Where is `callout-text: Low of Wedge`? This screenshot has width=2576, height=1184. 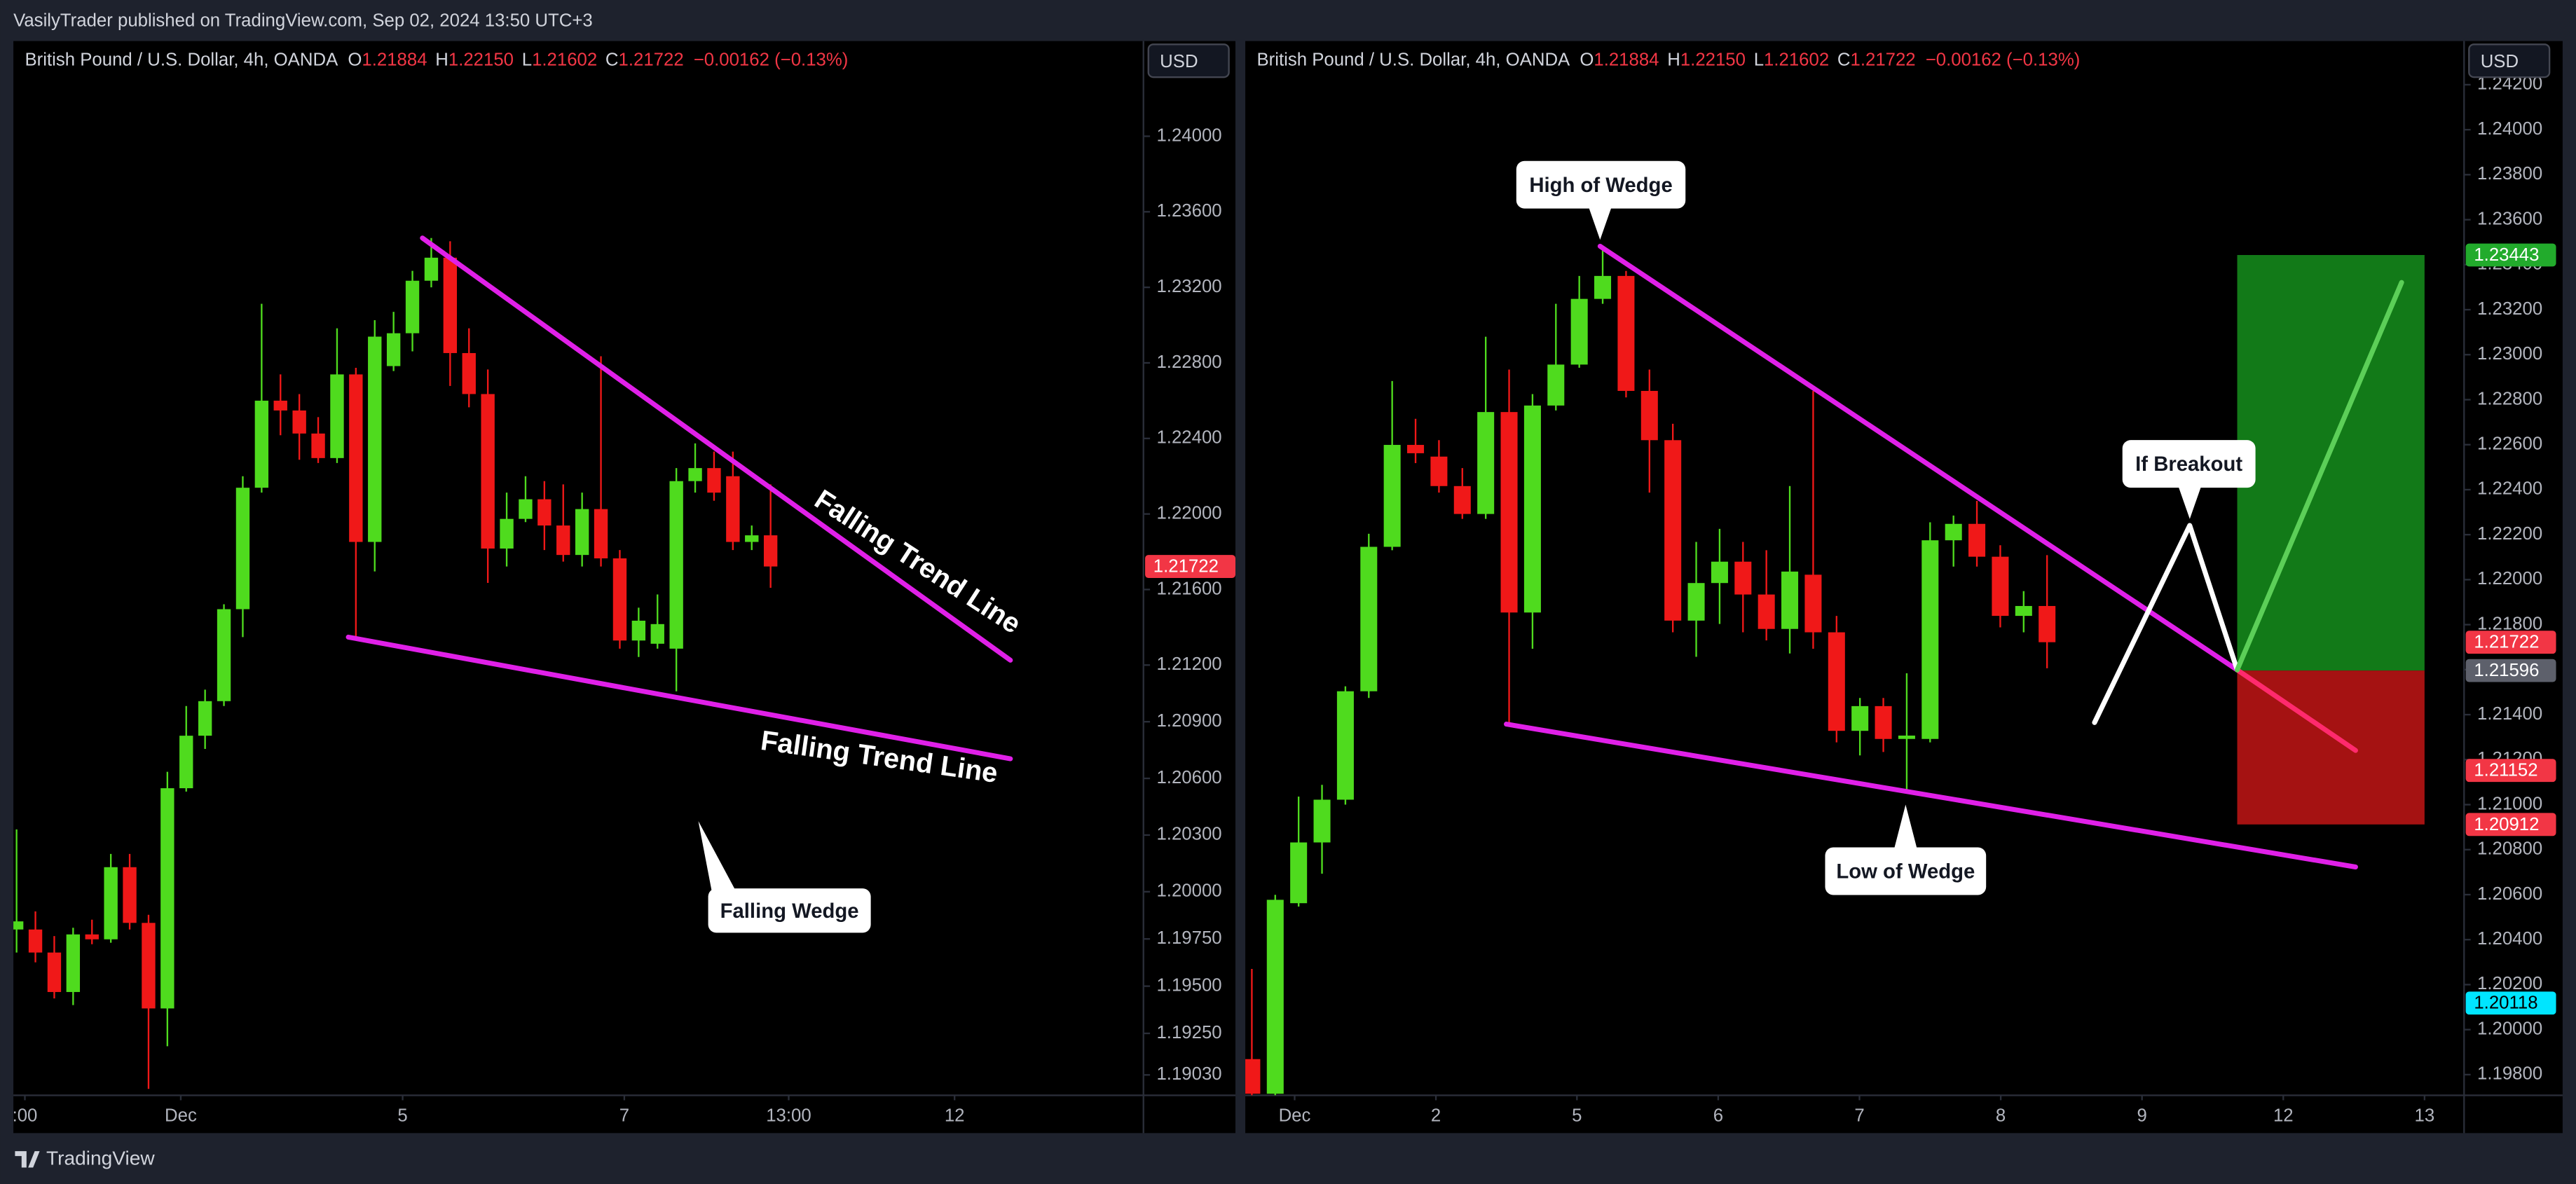
callout-text: Low of Wedge is located at coordinates (1905, 872).